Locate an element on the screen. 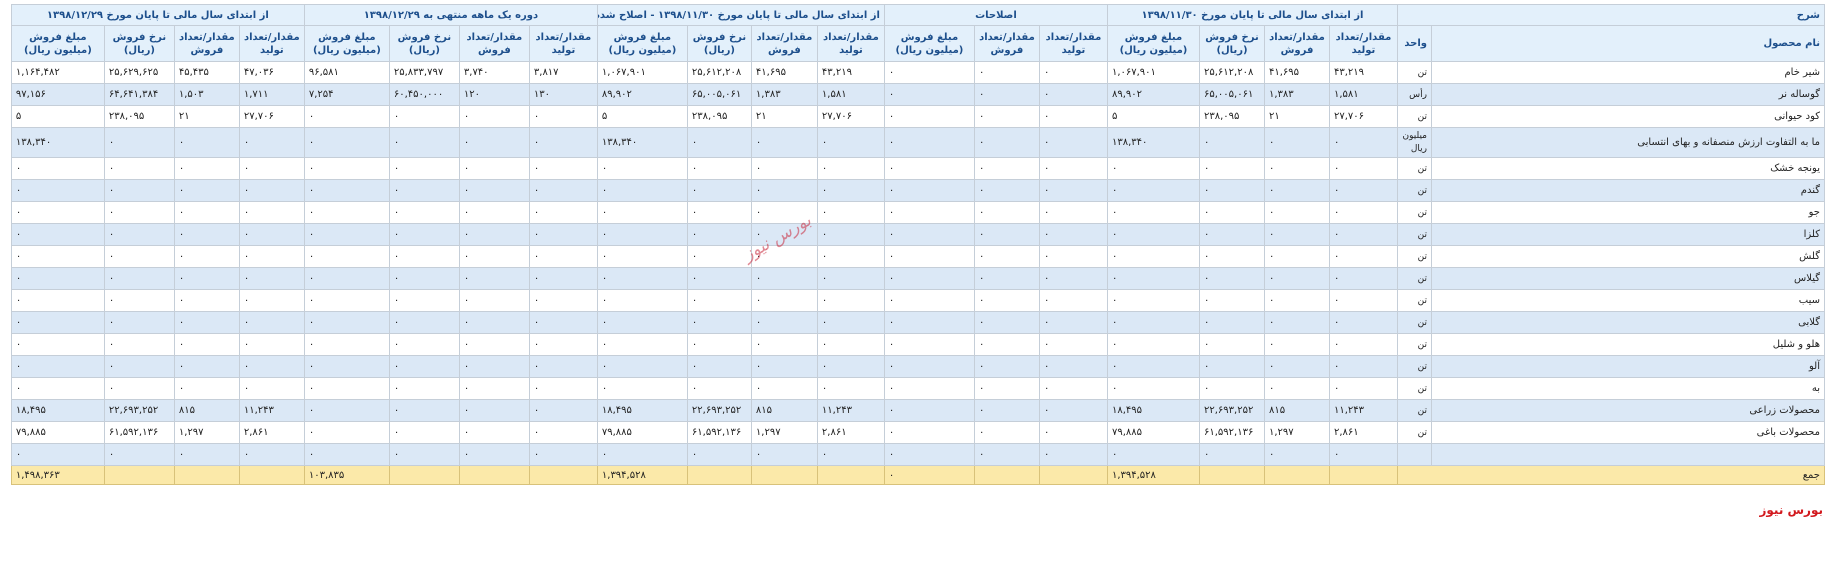 The width and height of the screenshot is (1837, 573). value-cell: ۸۱۵ is located at coordinates (784, 410).